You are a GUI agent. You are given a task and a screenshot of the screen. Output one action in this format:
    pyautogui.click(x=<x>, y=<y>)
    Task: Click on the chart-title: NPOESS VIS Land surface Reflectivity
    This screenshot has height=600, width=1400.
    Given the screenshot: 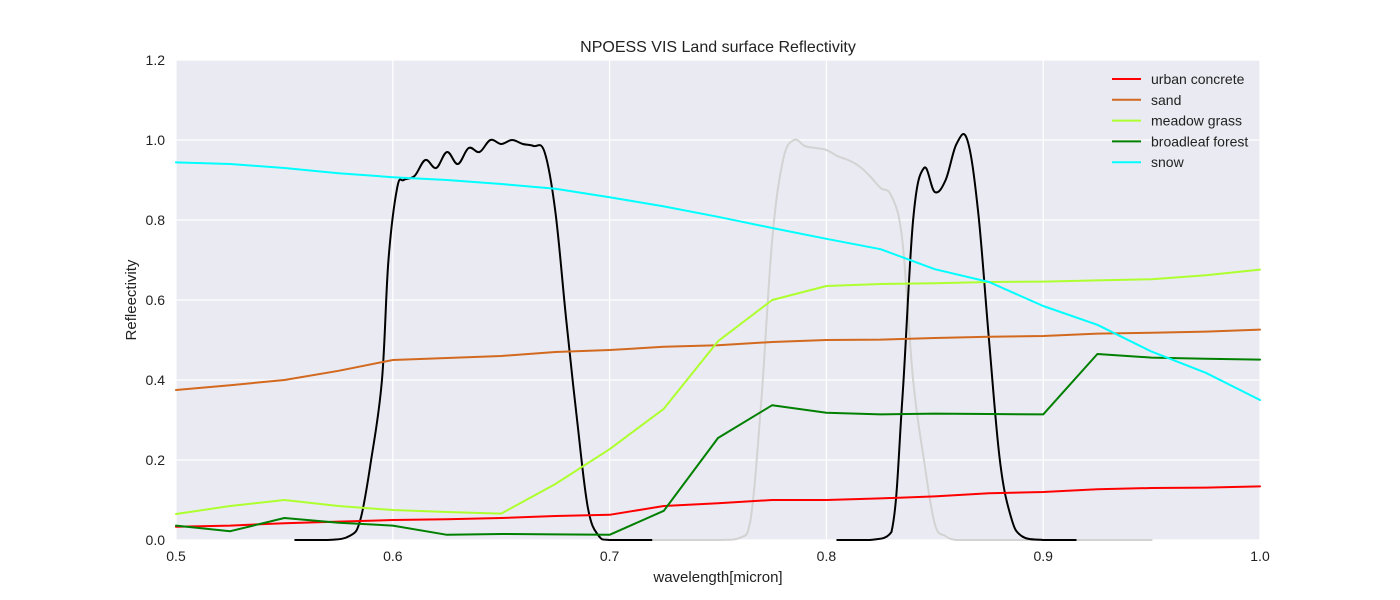 What is the action you would take?
    pyautogui.click(x=718, y=47)
    